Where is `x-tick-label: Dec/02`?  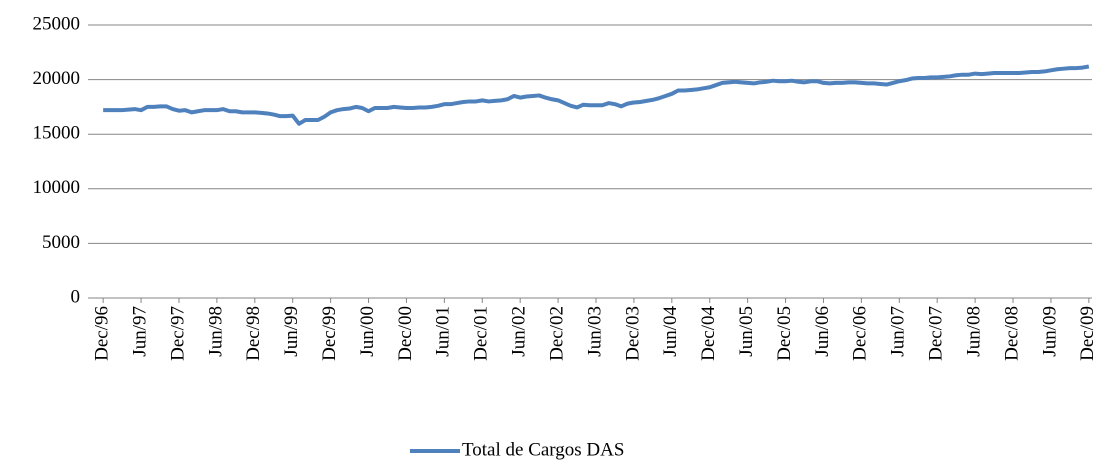
x-tick-label: Dec/02 is located at coordinates (556, 333).